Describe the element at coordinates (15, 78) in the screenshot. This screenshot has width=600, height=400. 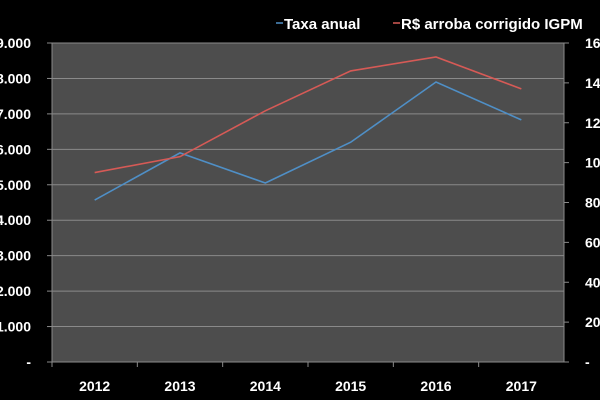
I see `left-tick-label: 8.000` at that location.